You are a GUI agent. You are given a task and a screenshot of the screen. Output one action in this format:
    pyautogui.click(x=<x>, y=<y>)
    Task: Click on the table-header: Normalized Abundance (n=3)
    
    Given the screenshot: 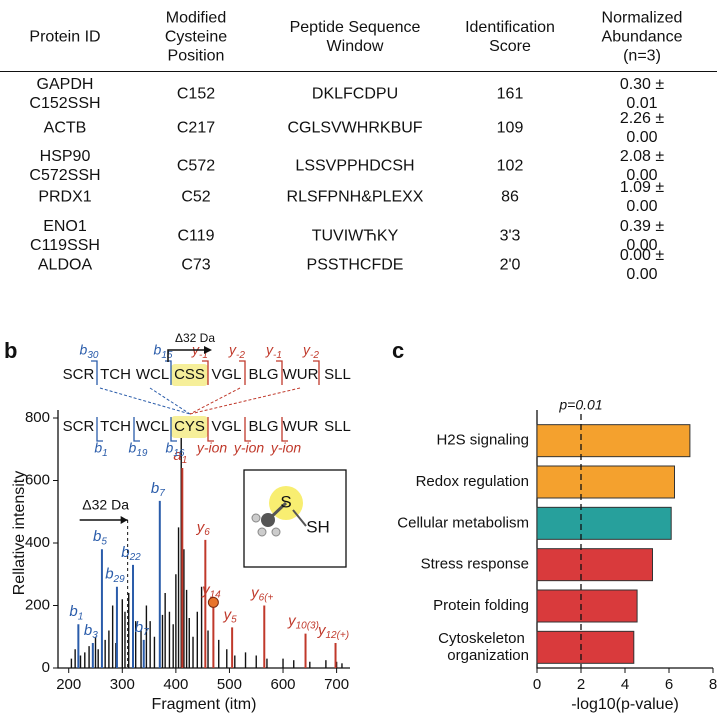 What is the action you would take?
    pyautogui.click(x=642, y=37)
    